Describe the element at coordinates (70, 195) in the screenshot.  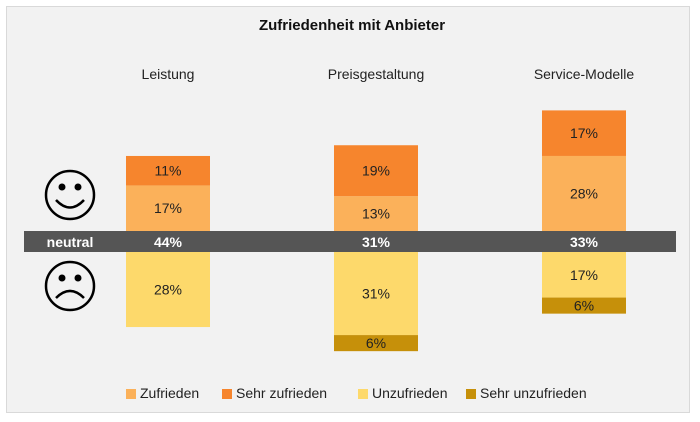
I see `happy-face-icon` at that location.